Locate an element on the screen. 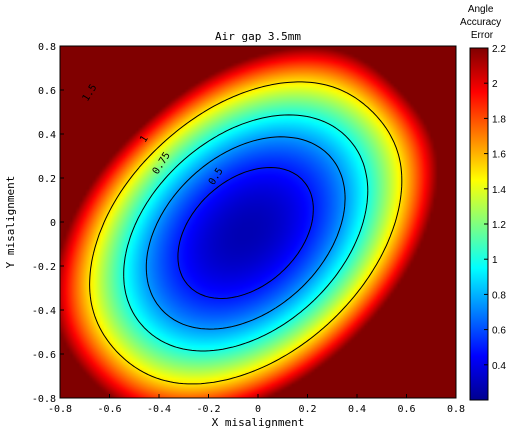 Image resolution: width=521 pixels, height=437 pixels. colorbar-title-line-1: Angle is located at coordinates (481, 9).